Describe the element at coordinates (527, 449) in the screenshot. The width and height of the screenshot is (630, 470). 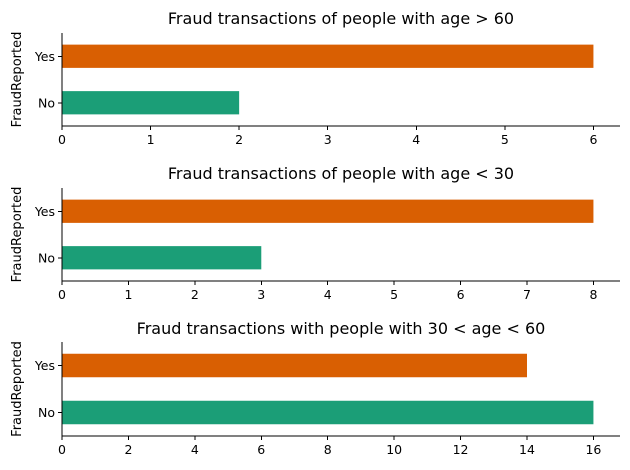
I see `x-tick-label: 14` at that location.